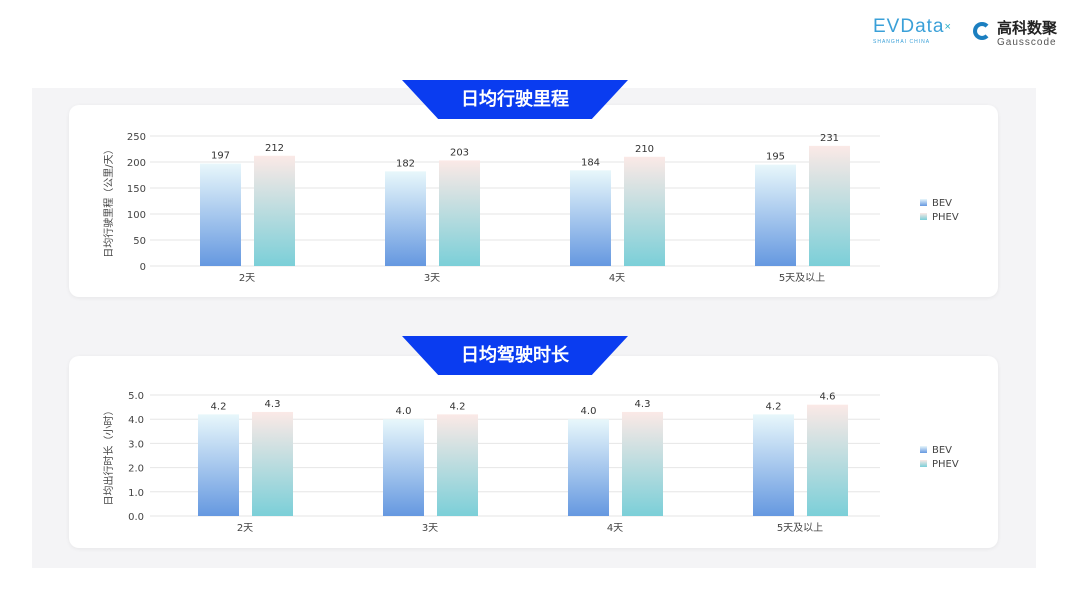  I want to click on evdata-logo: EVData× SHANGHAI CHINA, so click(919, 31).